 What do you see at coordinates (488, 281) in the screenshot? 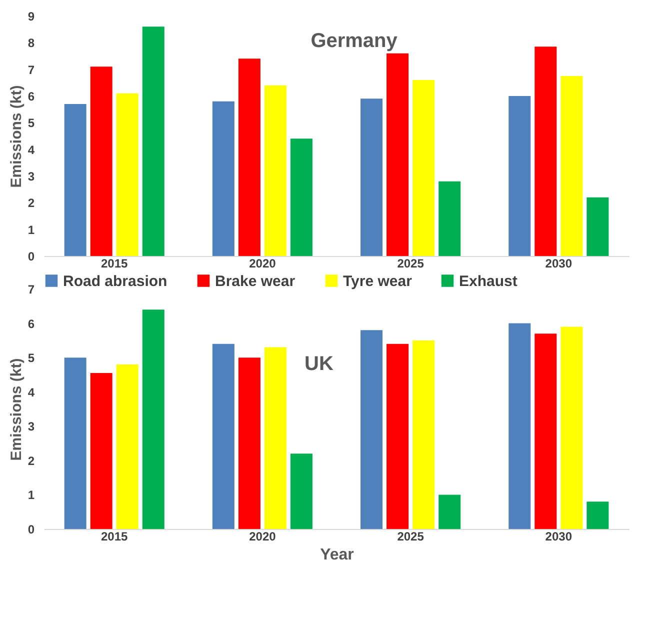
I see `legend-label: Exhaust` at bounding box center [488, 281].